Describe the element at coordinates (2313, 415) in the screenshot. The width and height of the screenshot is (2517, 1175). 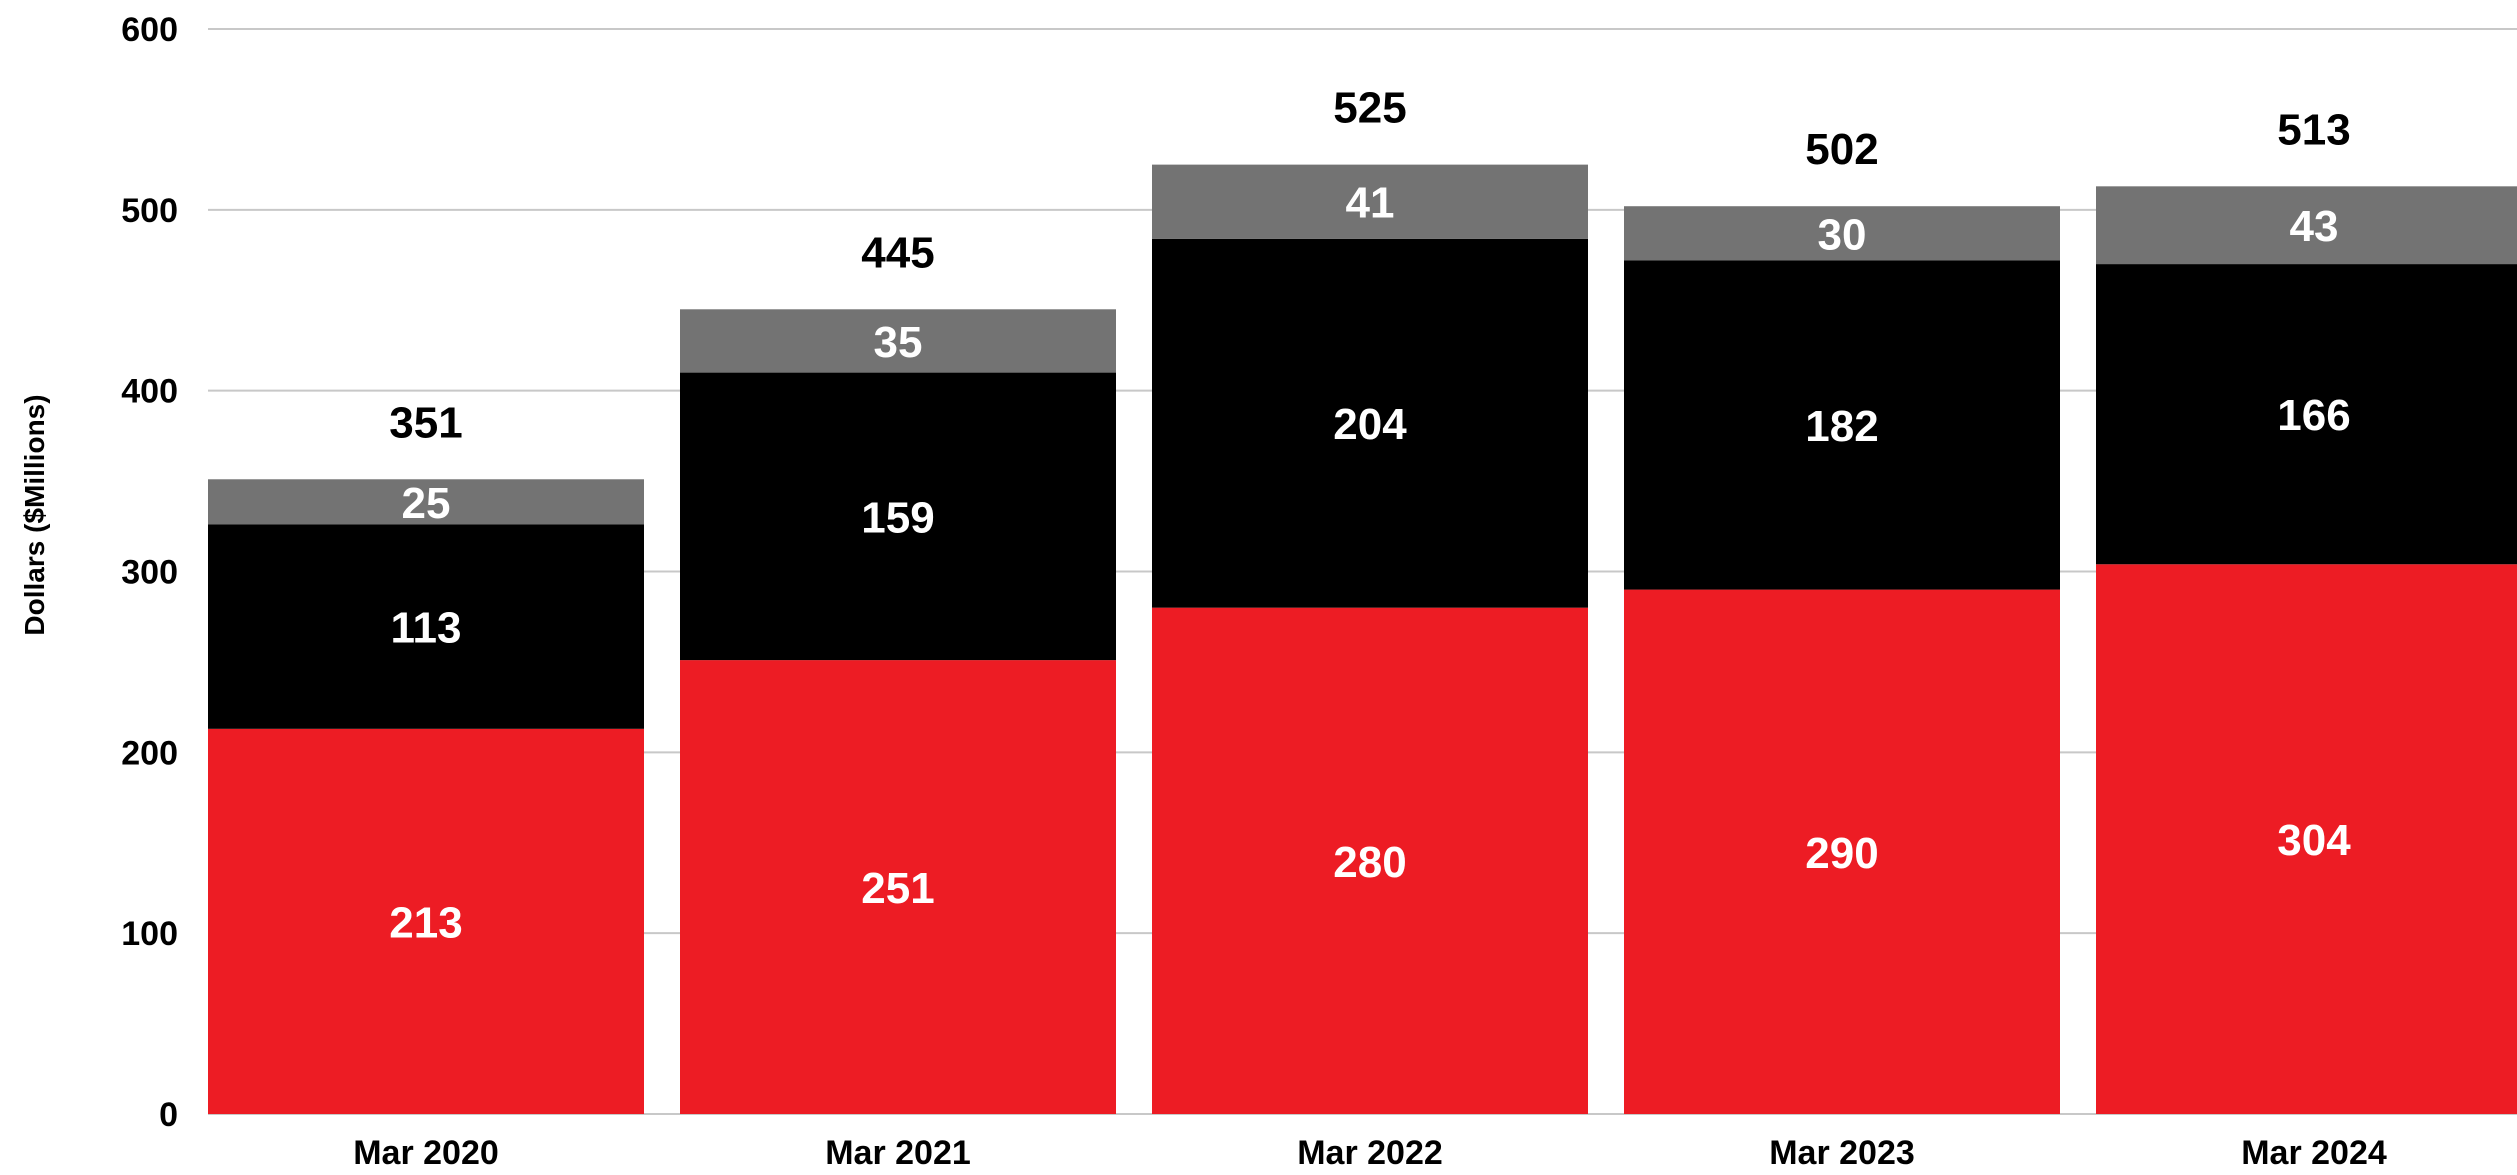
I see `segment-value-label: 166` at that location.